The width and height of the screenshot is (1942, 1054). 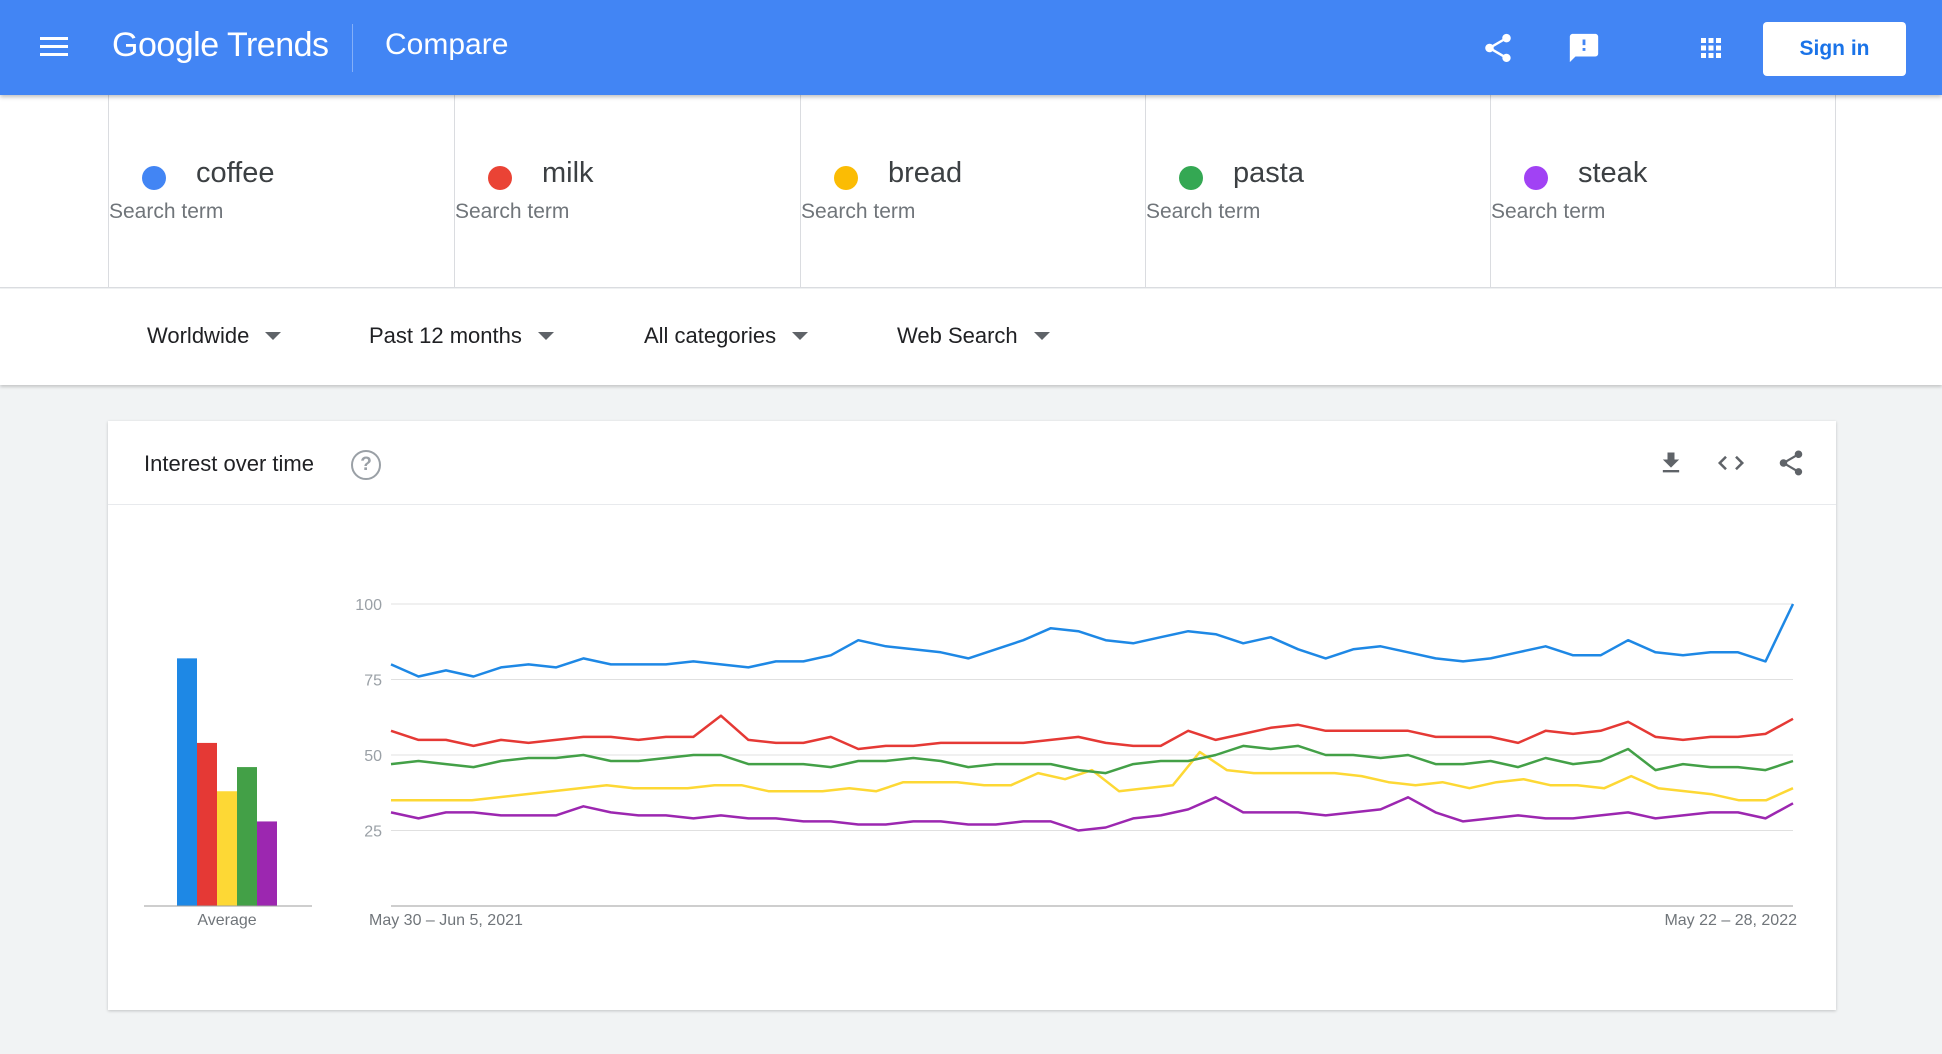 What do you see at coordinates (187, 782) in the screenshot?
I see `average-bar-coffee` at bounding box center [187, 782].